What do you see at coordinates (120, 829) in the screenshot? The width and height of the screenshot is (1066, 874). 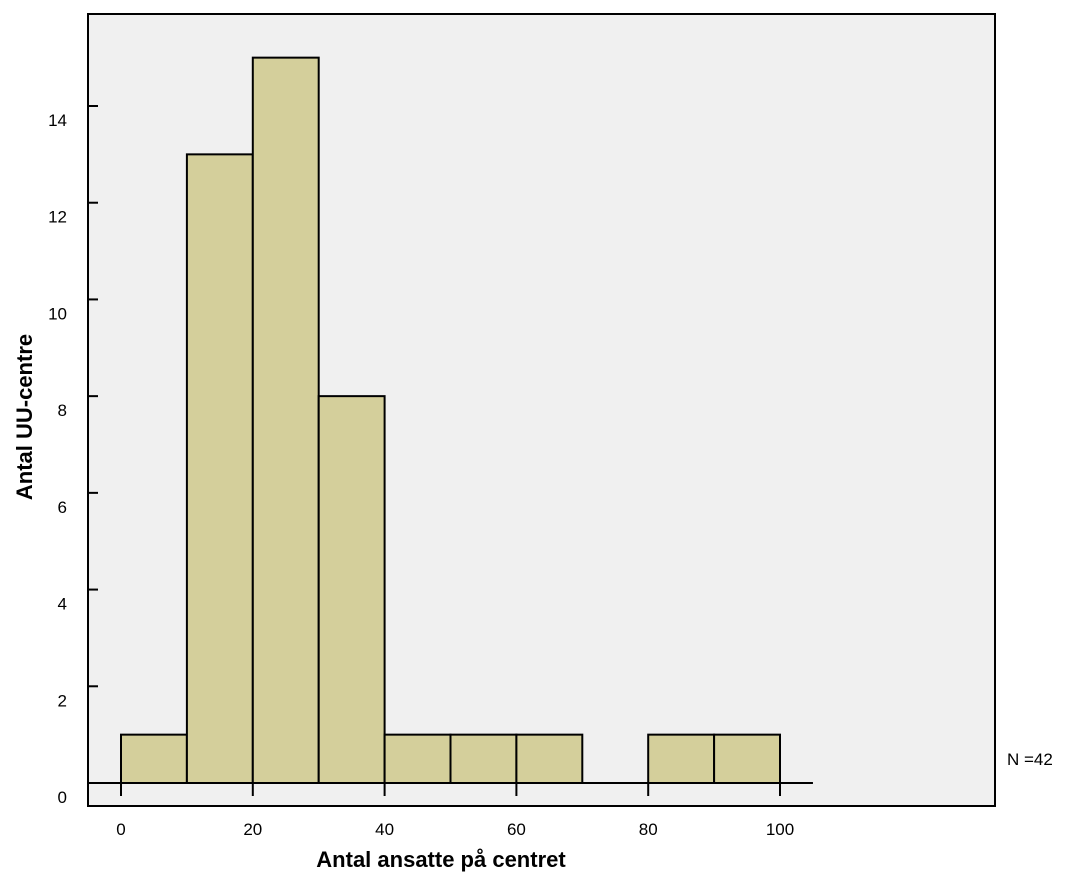 I see `x-tick-label: 0` at bounding box center [120, 829].